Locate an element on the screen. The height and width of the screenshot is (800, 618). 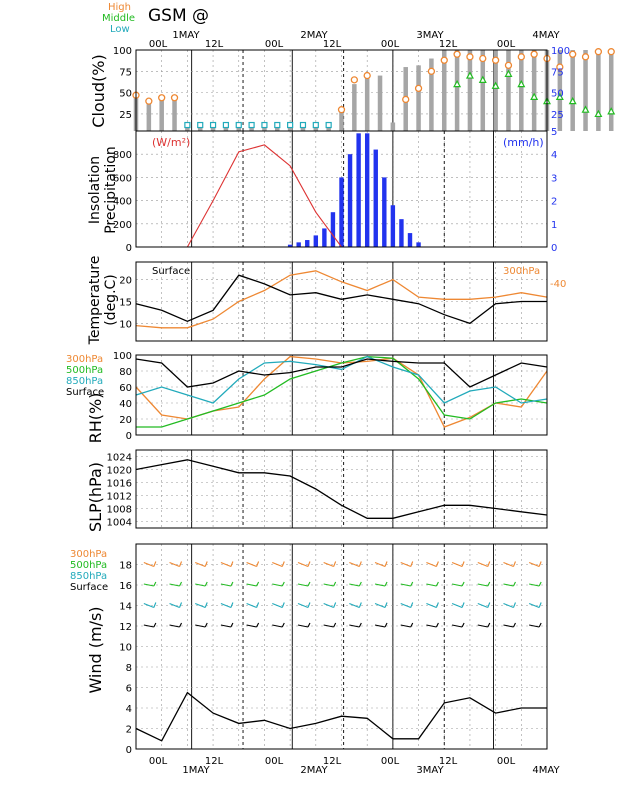
insol-ytick: 0 is located at coordinates (129, 248).